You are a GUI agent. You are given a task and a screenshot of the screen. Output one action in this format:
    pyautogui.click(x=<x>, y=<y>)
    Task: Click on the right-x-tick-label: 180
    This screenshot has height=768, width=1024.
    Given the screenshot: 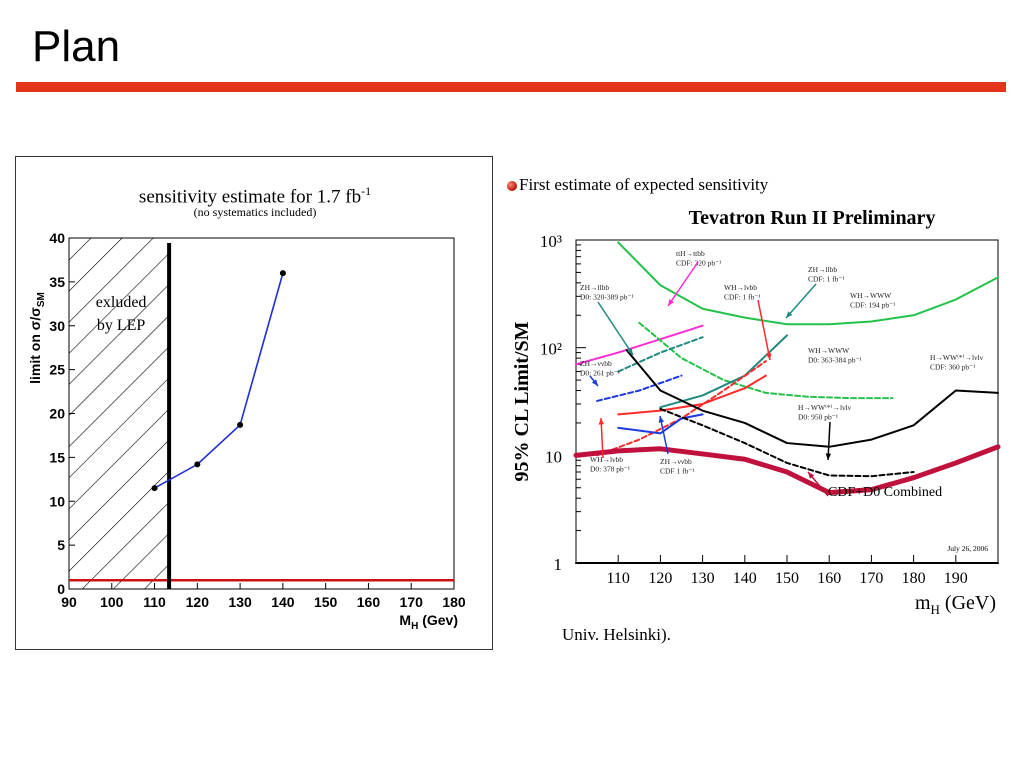 What is the action you would take?
    pyautogui.click(x=914, y=578)
    